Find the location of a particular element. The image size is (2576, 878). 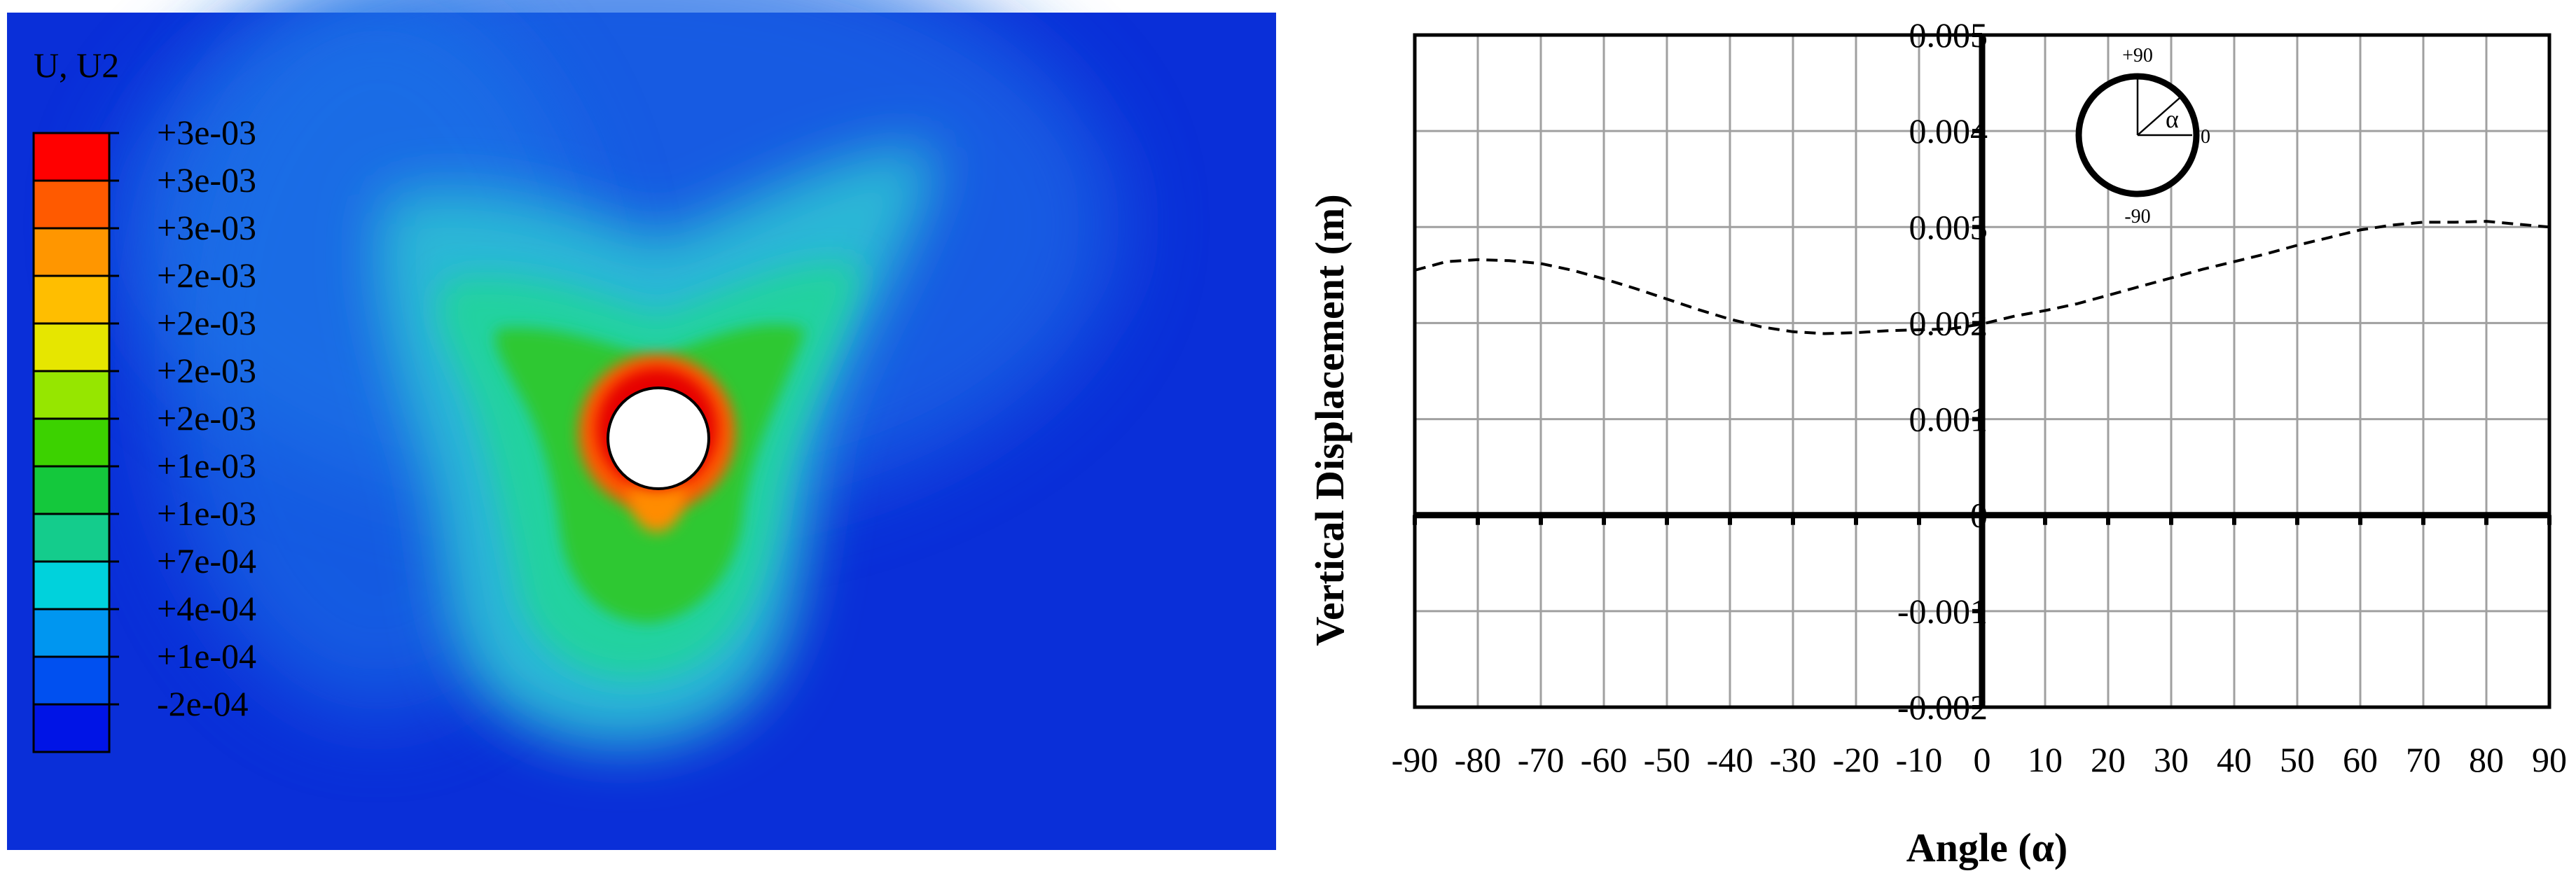

x-tick-label: -30 is located at coordinates (1793, 759).